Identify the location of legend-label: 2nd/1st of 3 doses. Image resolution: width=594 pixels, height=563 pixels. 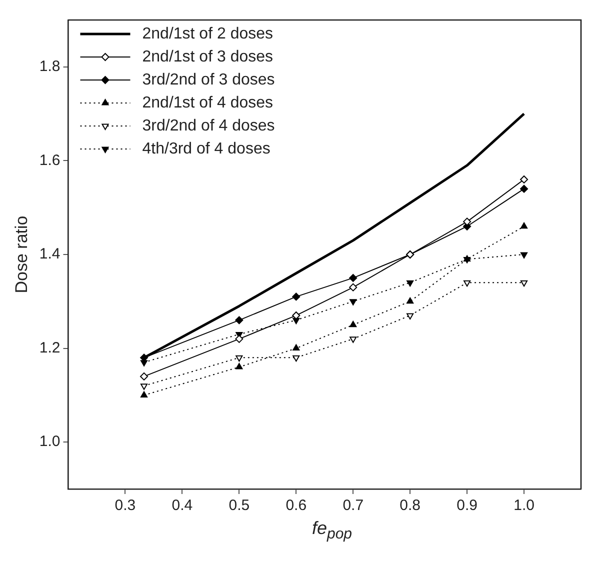
(208, 57).